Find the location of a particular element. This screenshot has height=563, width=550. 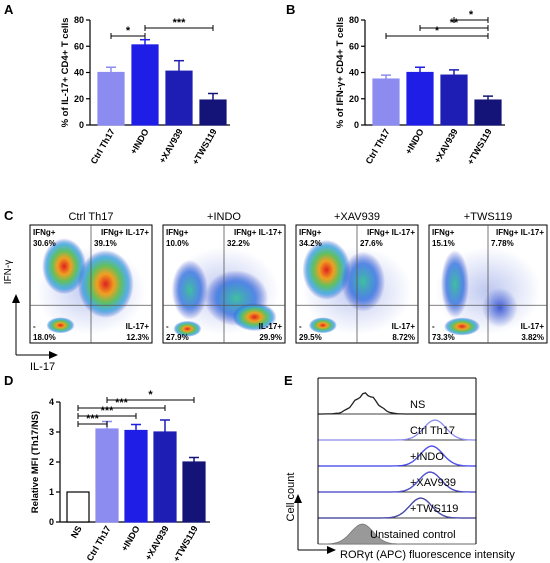

panel-a-category-label: +INDO is located at coordinates (139, 141).